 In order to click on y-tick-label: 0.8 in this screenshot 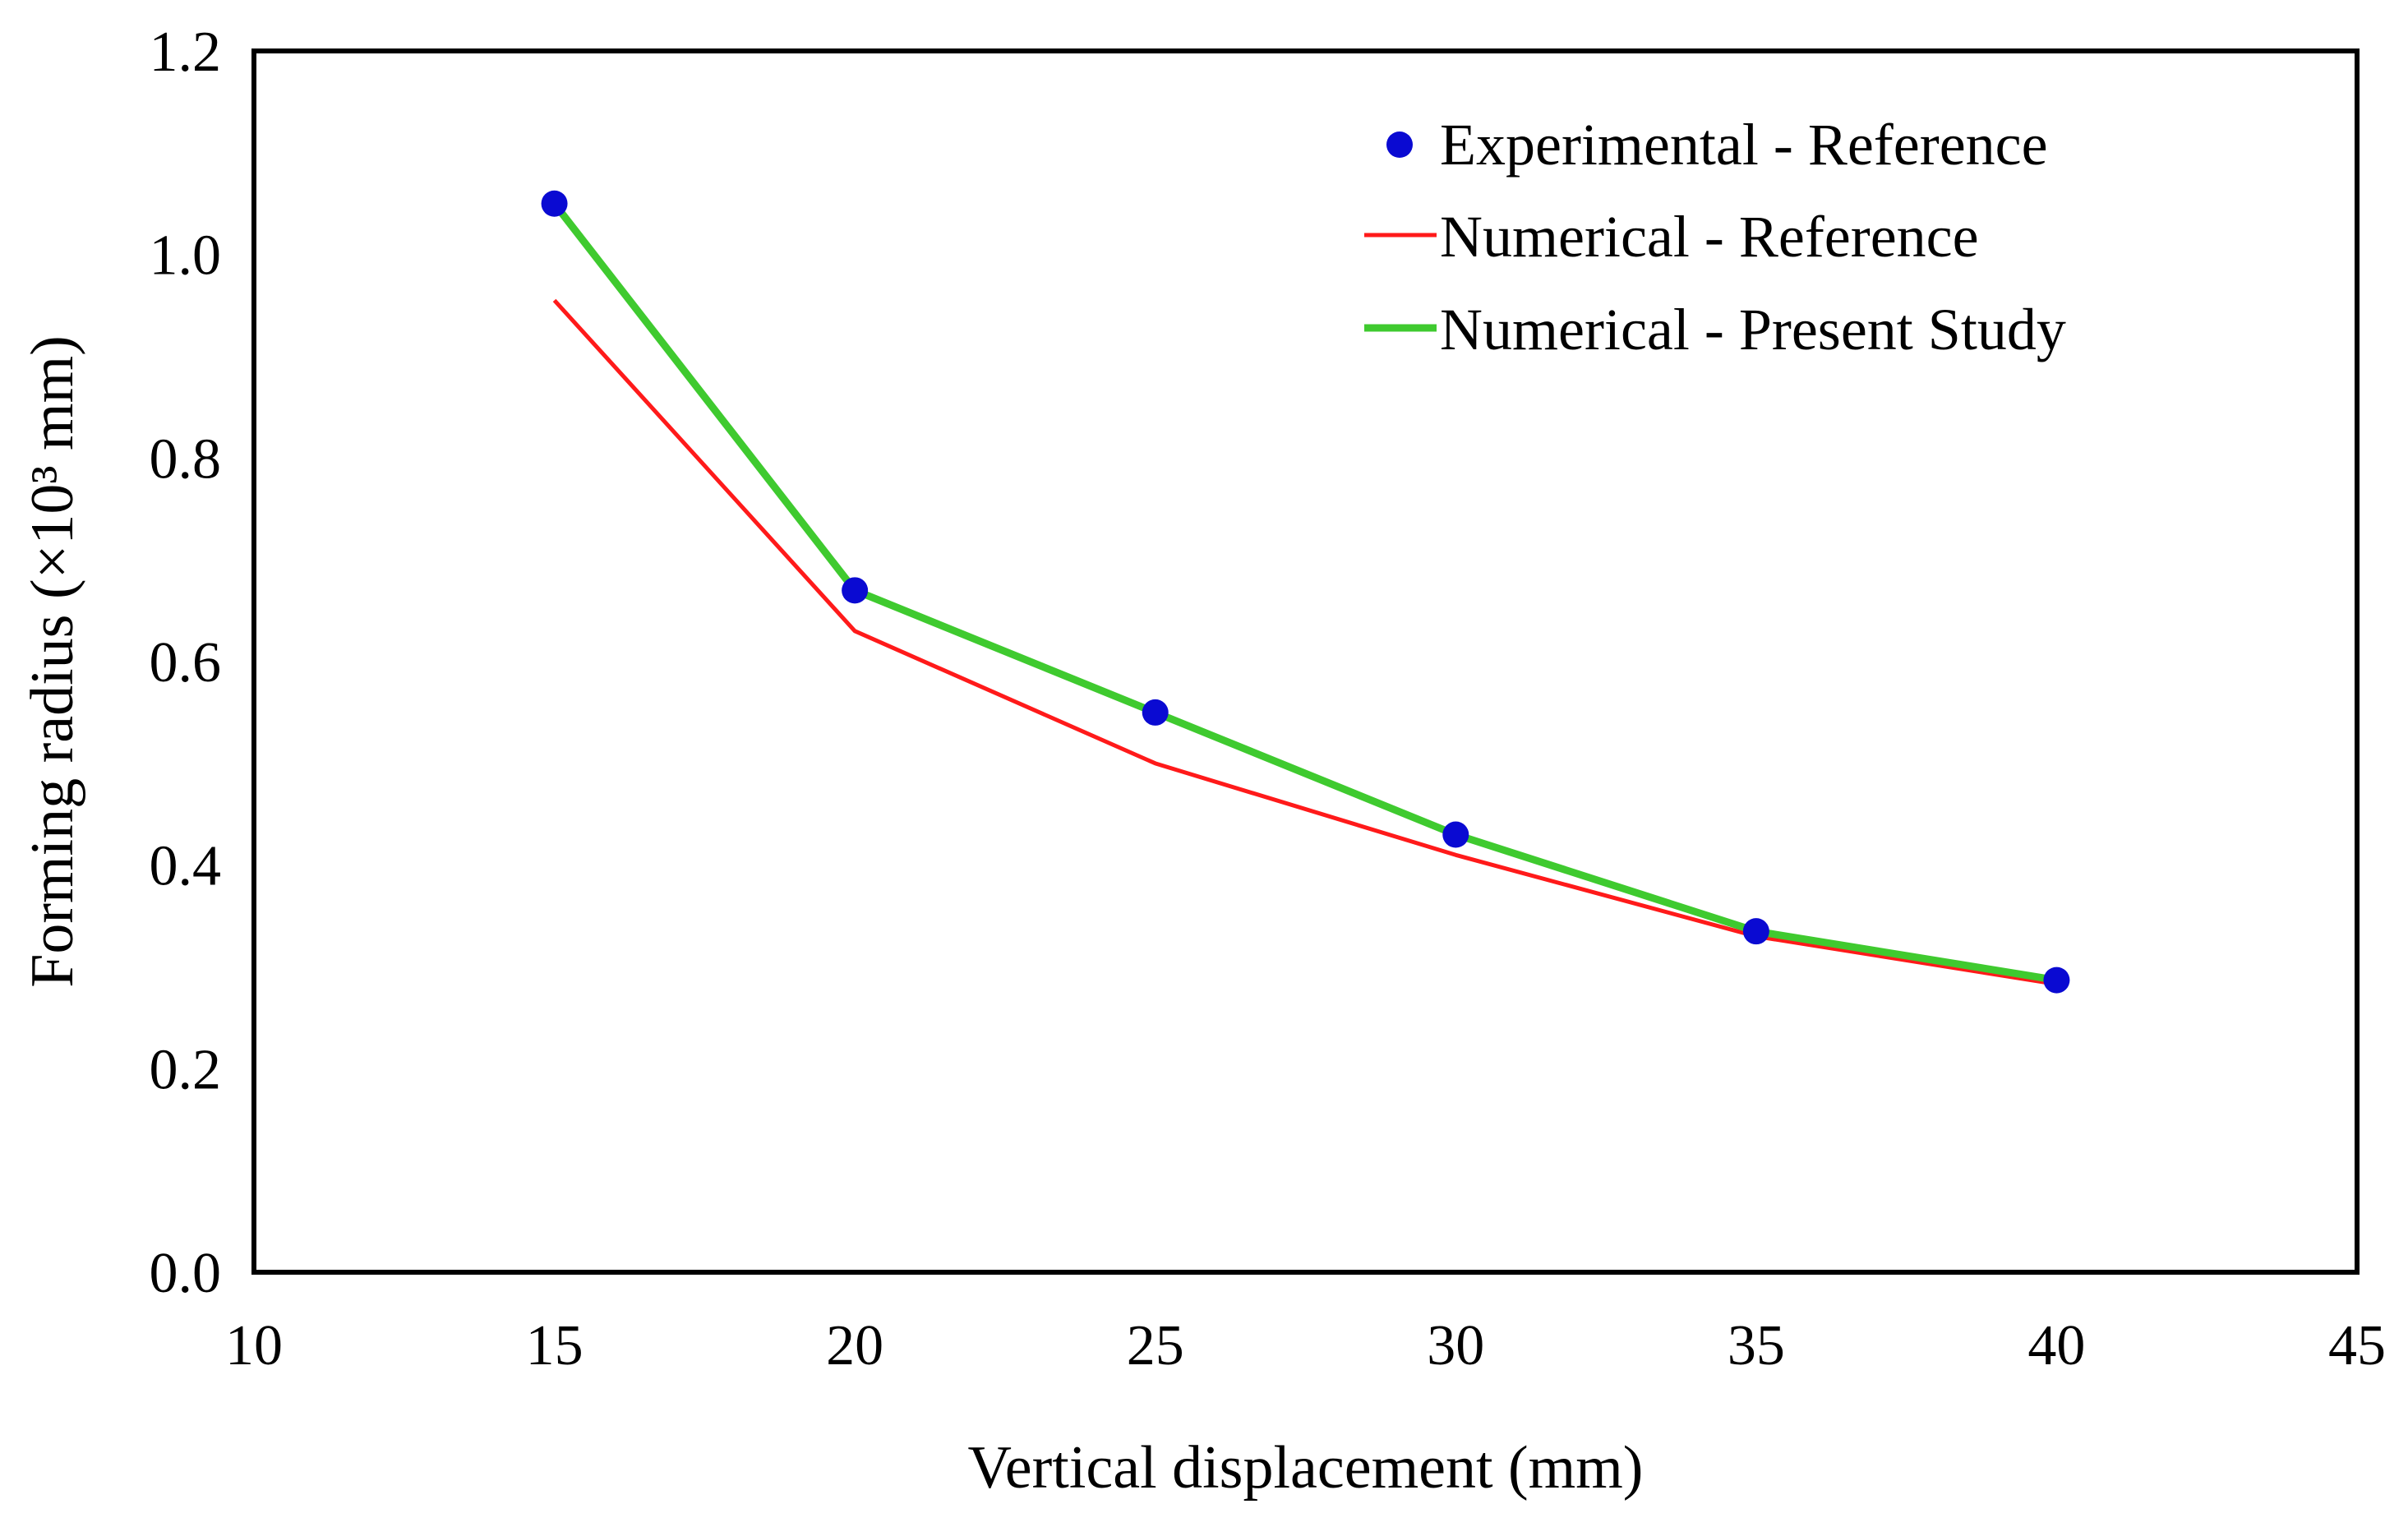, I will do `click(186, 459)`.